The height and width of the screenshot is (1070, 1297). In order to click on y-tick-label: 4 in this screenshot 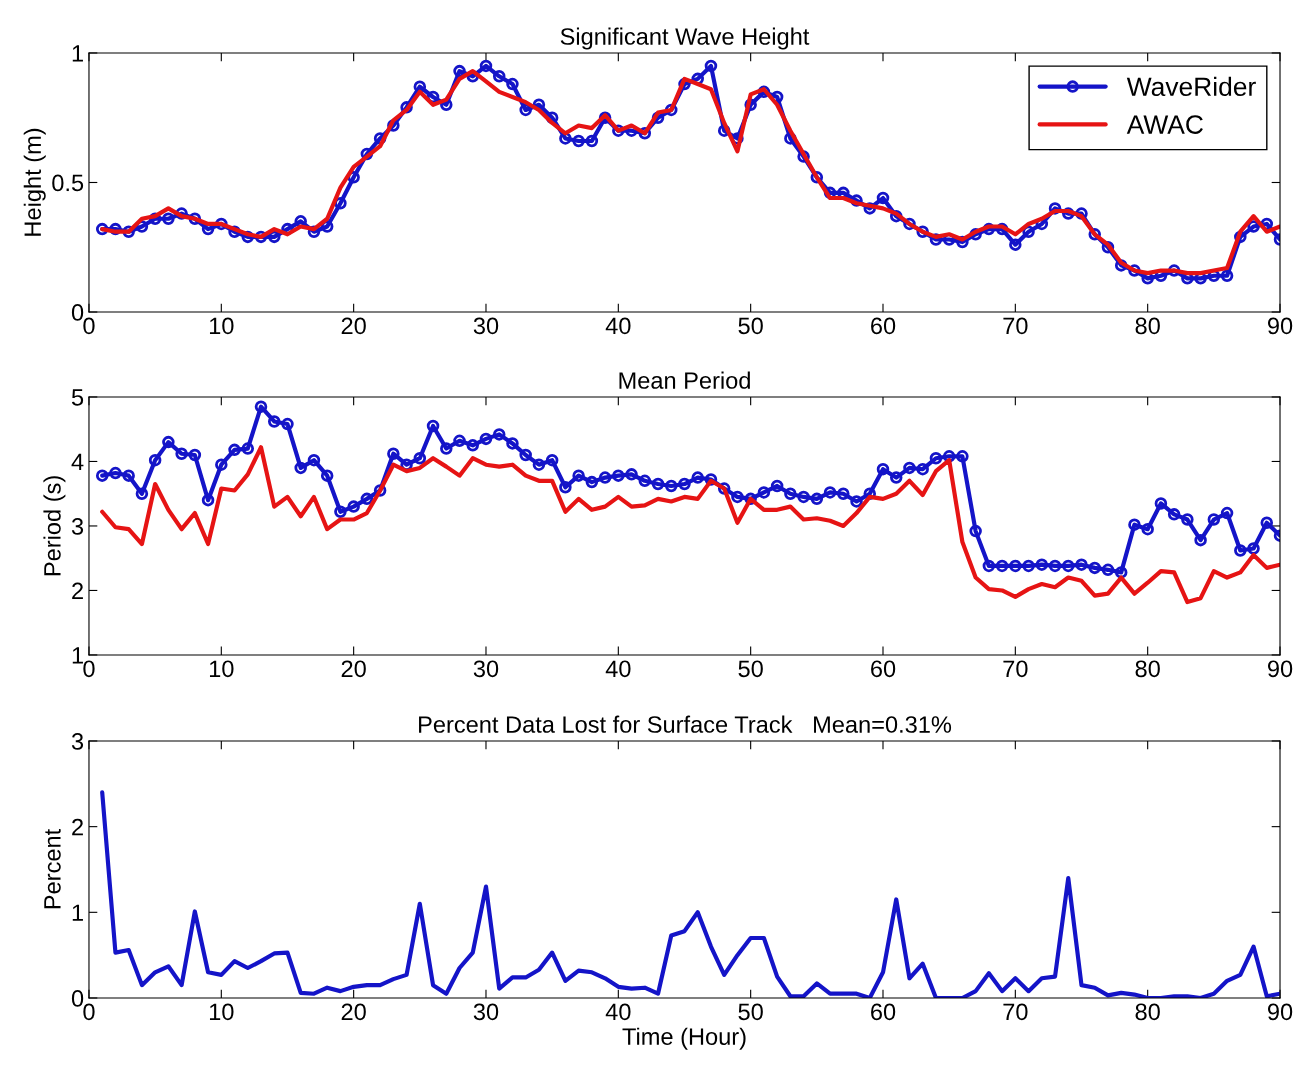, I will do `click(77, 462)`.